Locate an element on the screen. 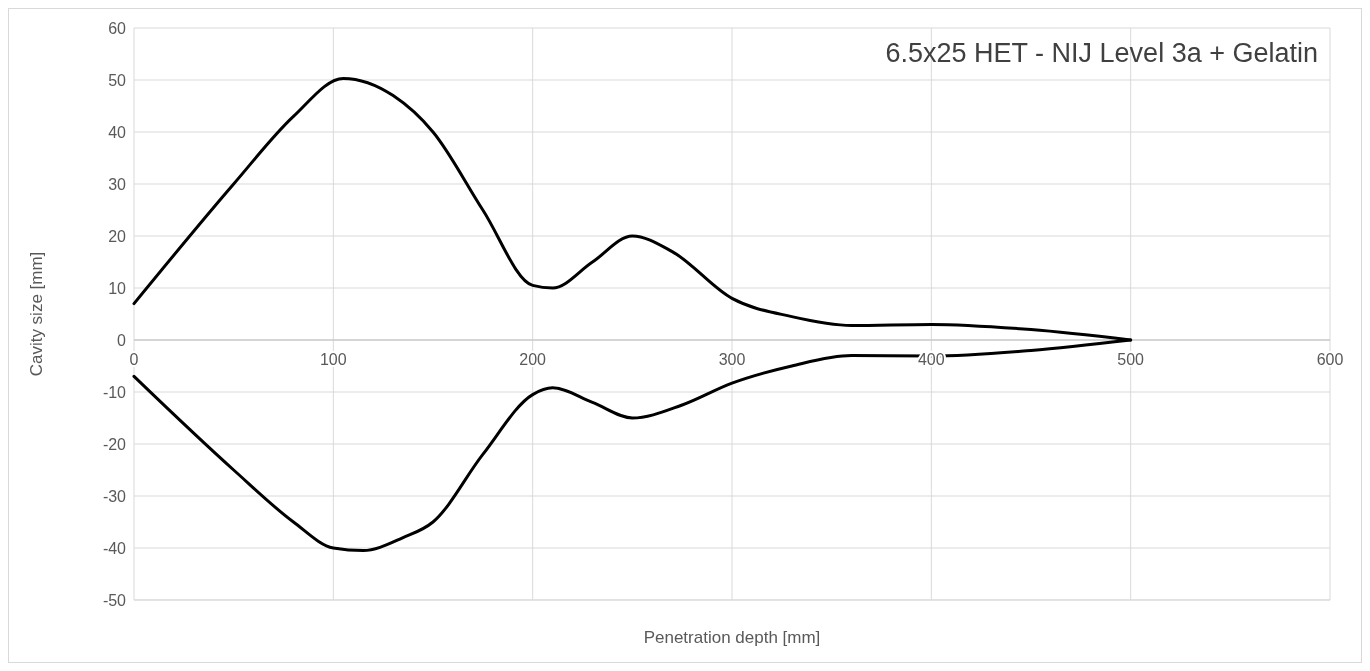  y-tick-label: -10 is located at coordinates (114, 392).